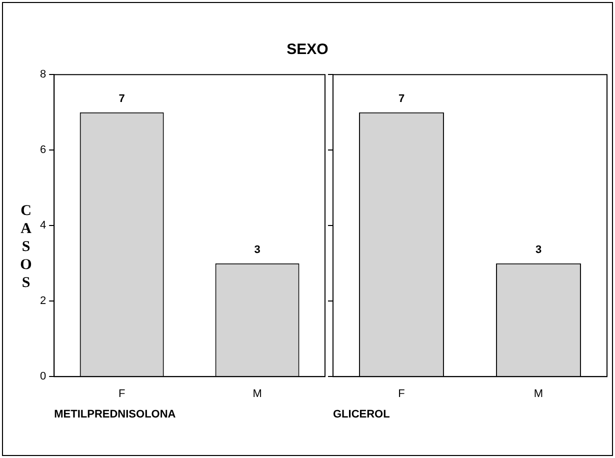 Image resolution: width=615 pixels, height=458 pixels. I want to click on y-tick-label: 8, so click(43, 74).